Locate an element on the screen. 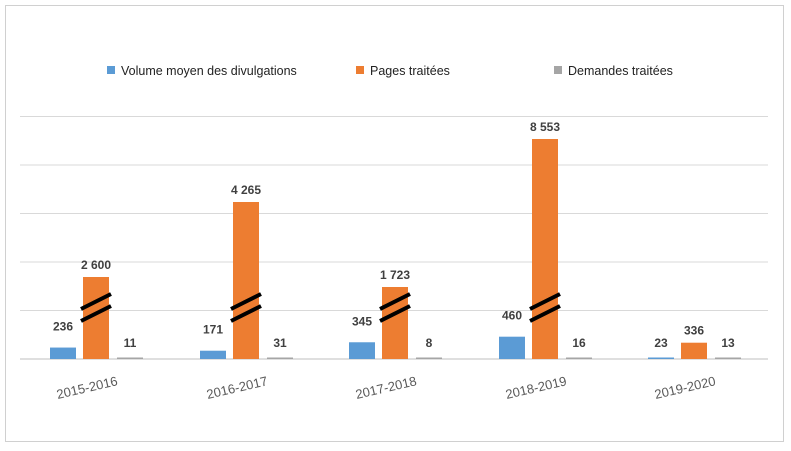 The height and width of the screenshot is (451, 791). legend-label: Pages traitées is located at coordinates (410, 71).